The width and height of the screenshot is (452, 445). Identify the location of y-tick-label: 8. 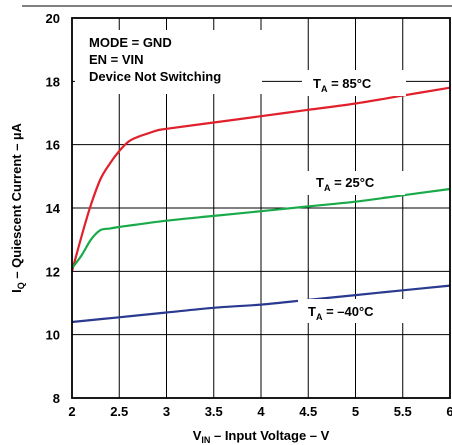
(56, 398).